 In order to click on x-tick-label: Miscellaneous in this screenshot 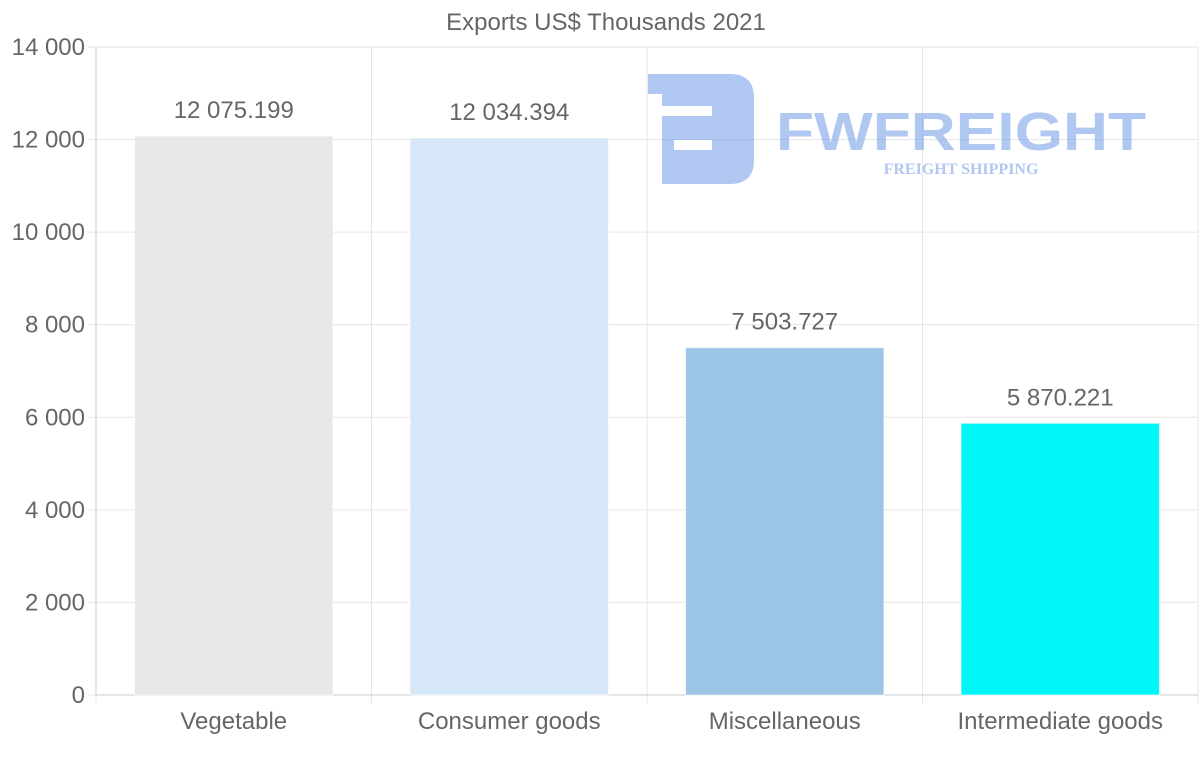, I will do `click(785, 721)`.